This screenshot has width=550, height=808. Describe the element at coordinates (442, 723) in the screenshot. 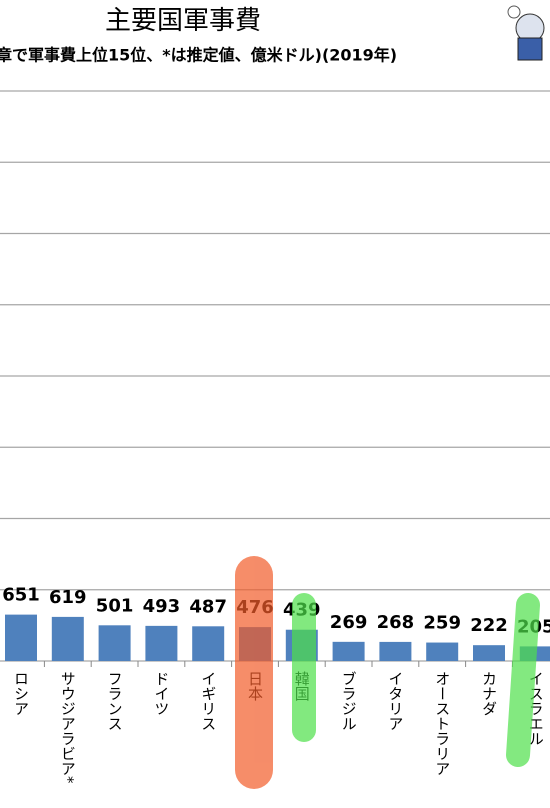

I see `x-tick-label: オーストラリア` at that location.